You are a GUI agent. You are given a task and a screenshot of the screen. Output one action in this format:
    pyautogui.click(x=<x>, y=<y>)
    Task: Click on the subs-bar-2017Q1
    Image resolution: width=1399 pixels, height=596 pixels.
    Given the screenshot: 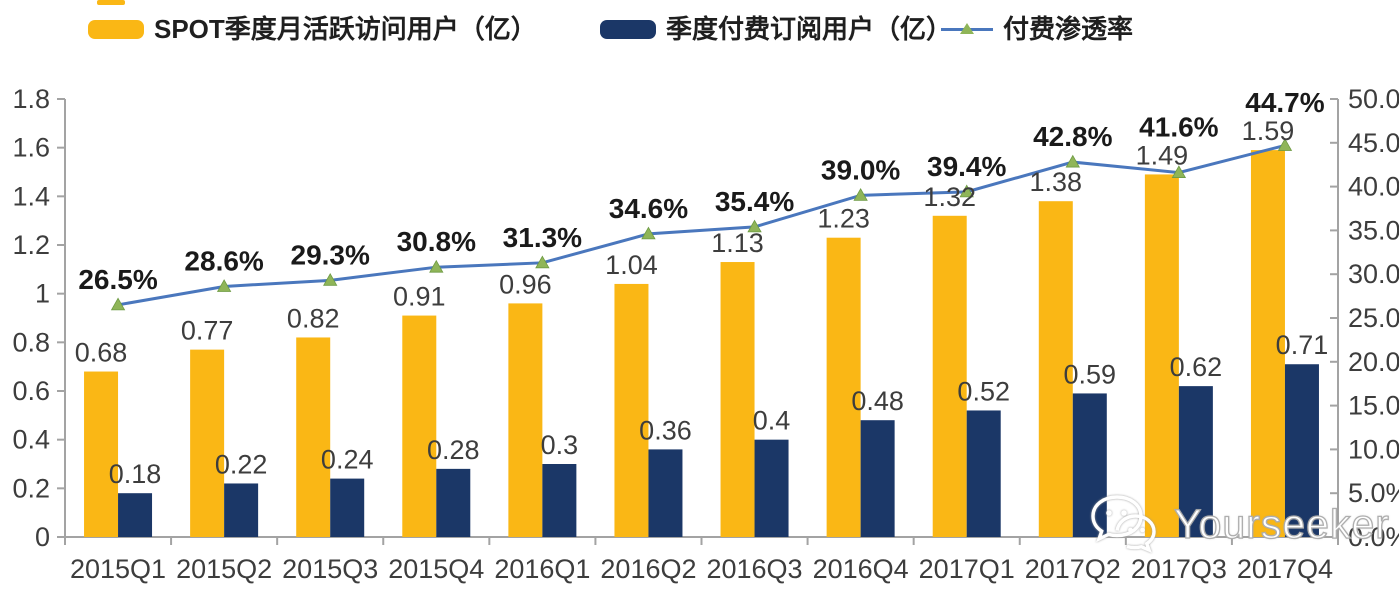 What is the action you would take?
    pyautogui.click(x=983, y=473)
    